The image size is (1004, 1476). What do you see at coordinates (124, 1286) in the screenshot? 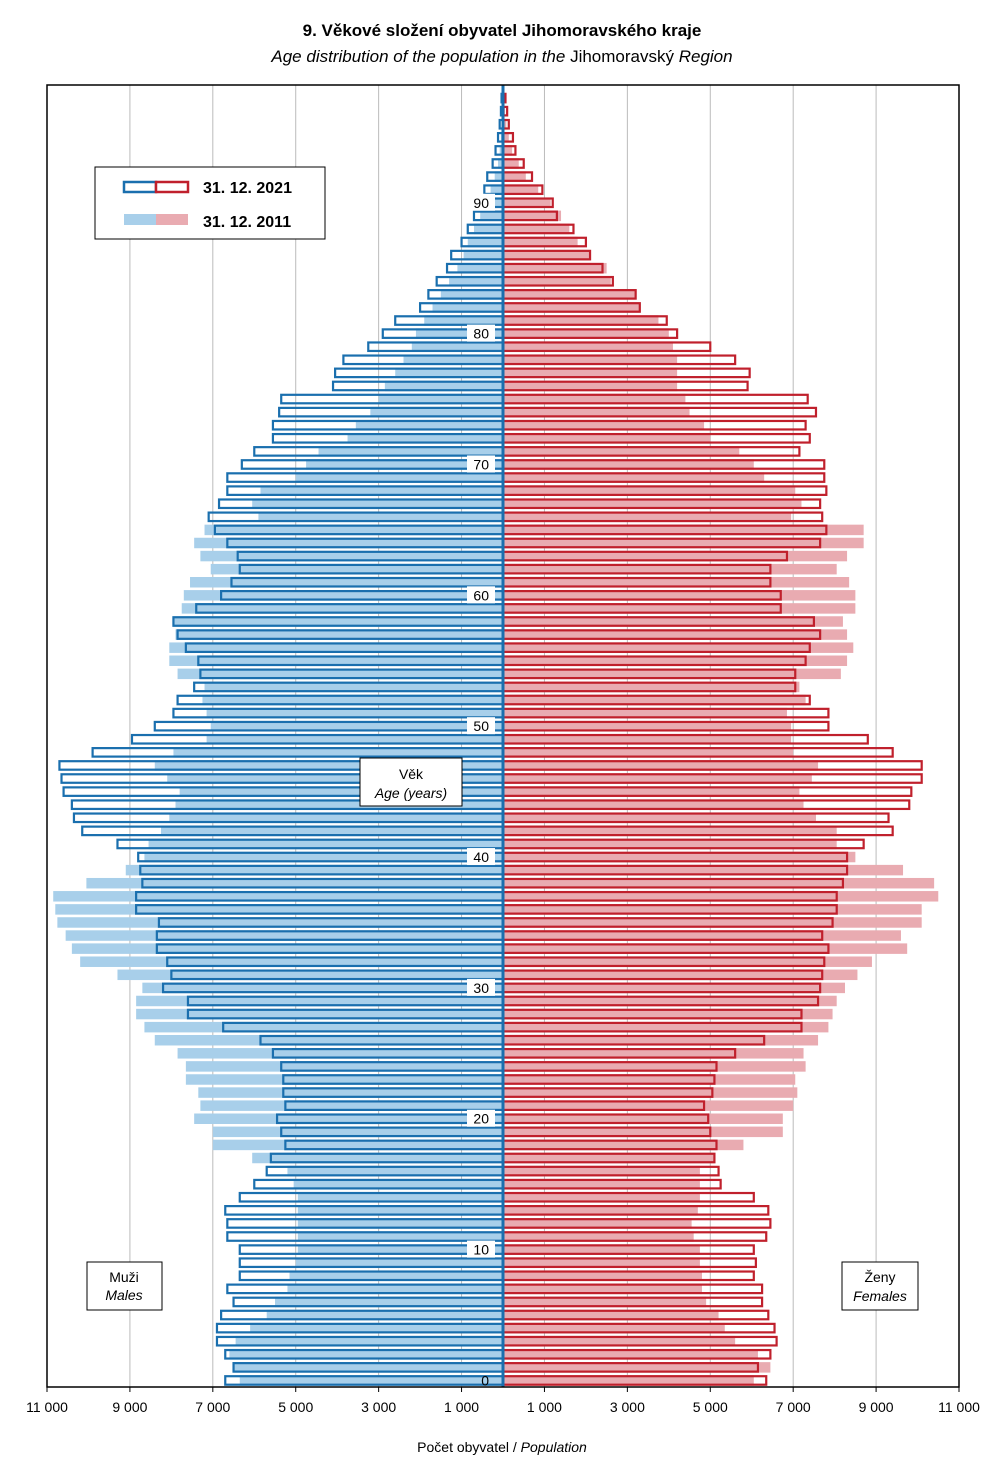
I see `males-label-box: Muži Males` at bounding box center [124, 1286].